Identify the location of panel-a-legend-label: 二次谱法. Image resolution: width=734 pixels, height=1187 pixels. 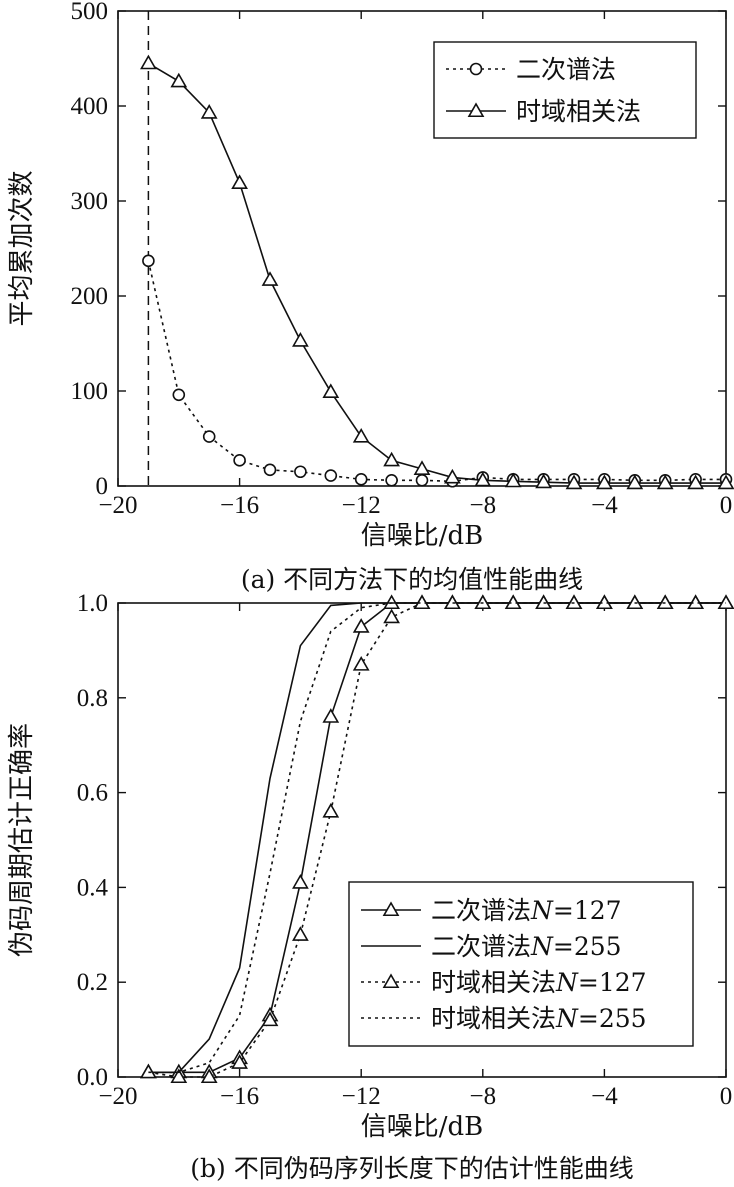
(566, 69).